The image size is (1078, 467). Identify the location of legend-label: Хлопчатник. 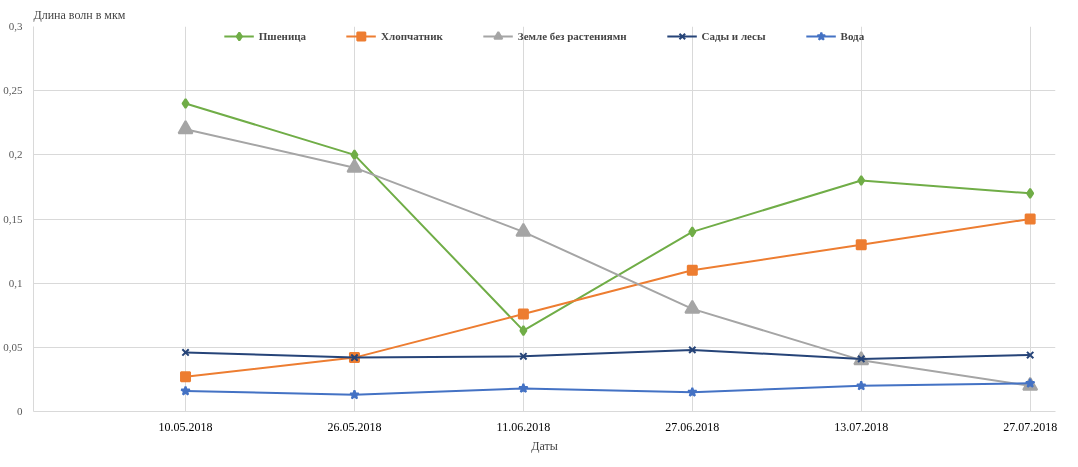
(412, 36).